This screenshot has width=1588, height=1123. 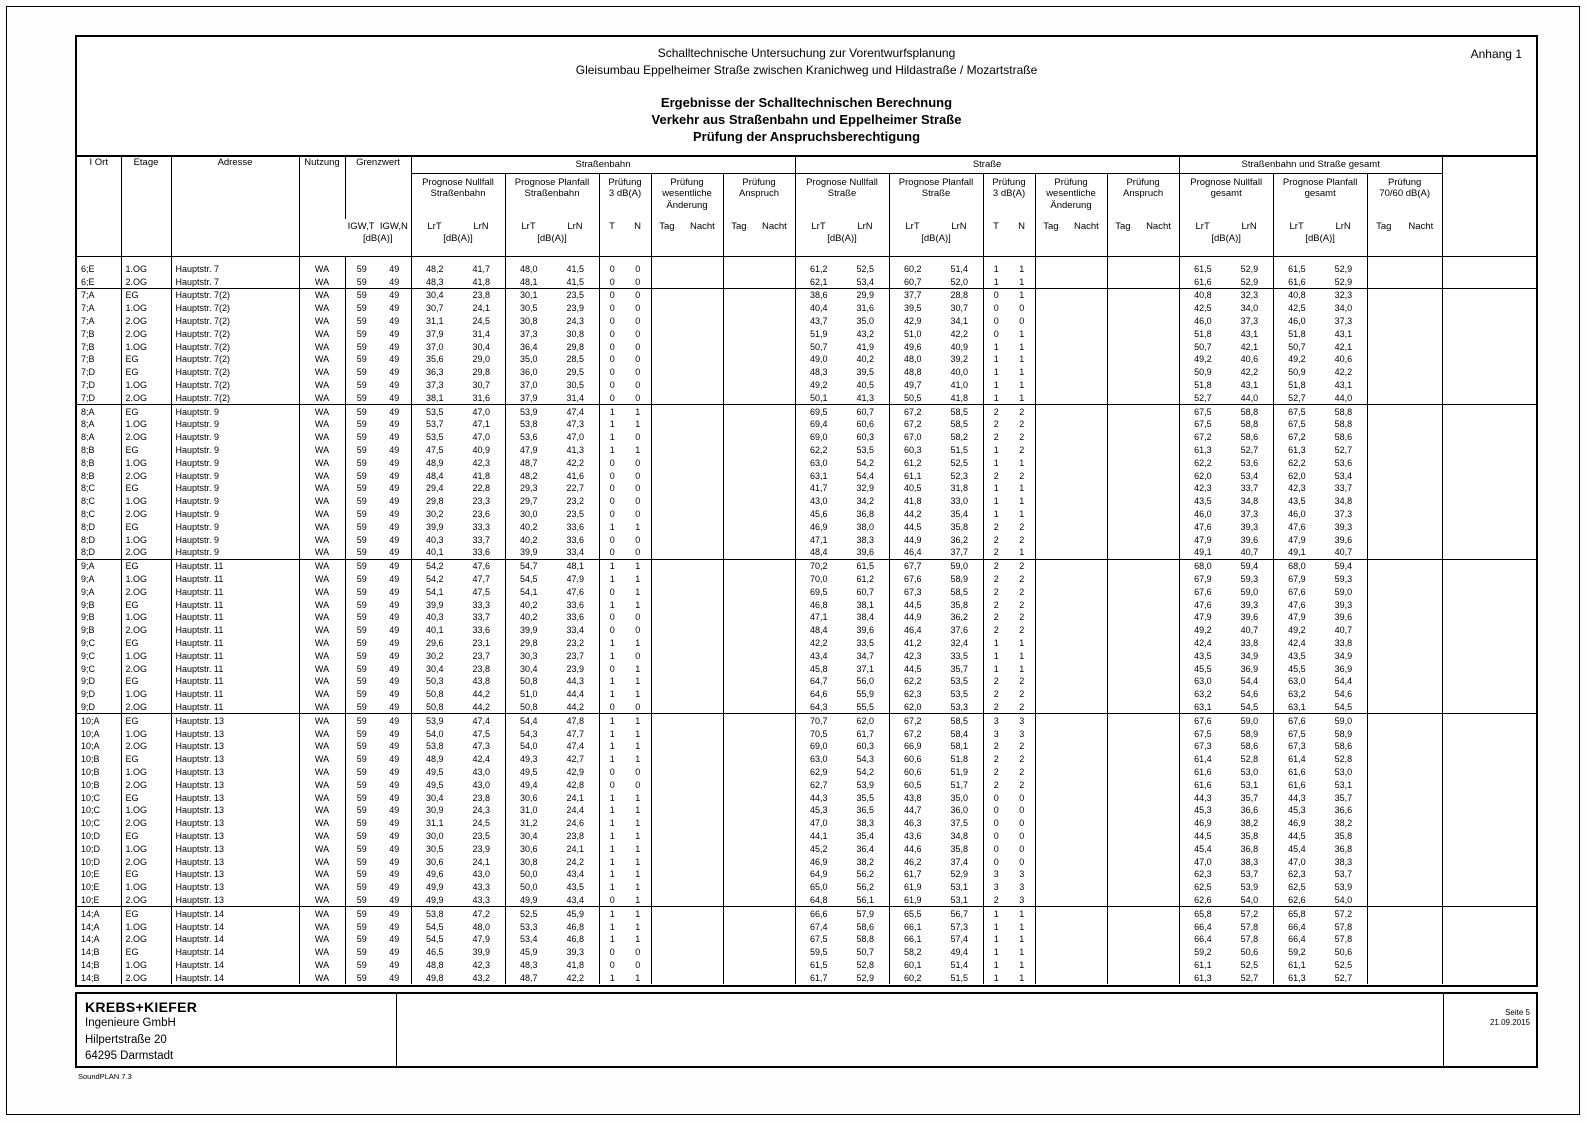 I want to click on cell: 47,0, so click(x=481, y=411).